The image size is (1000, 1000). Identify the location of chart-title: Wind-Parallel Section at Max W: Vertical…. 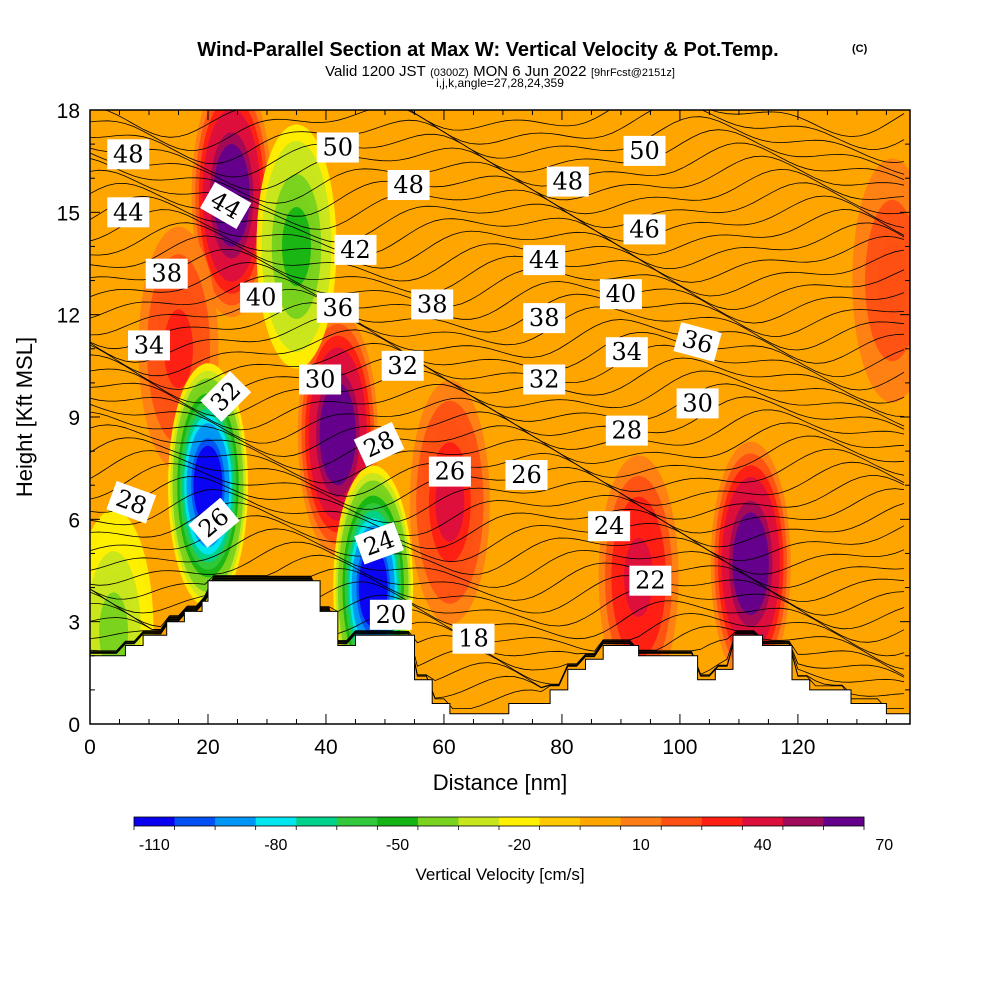
(487, 50).